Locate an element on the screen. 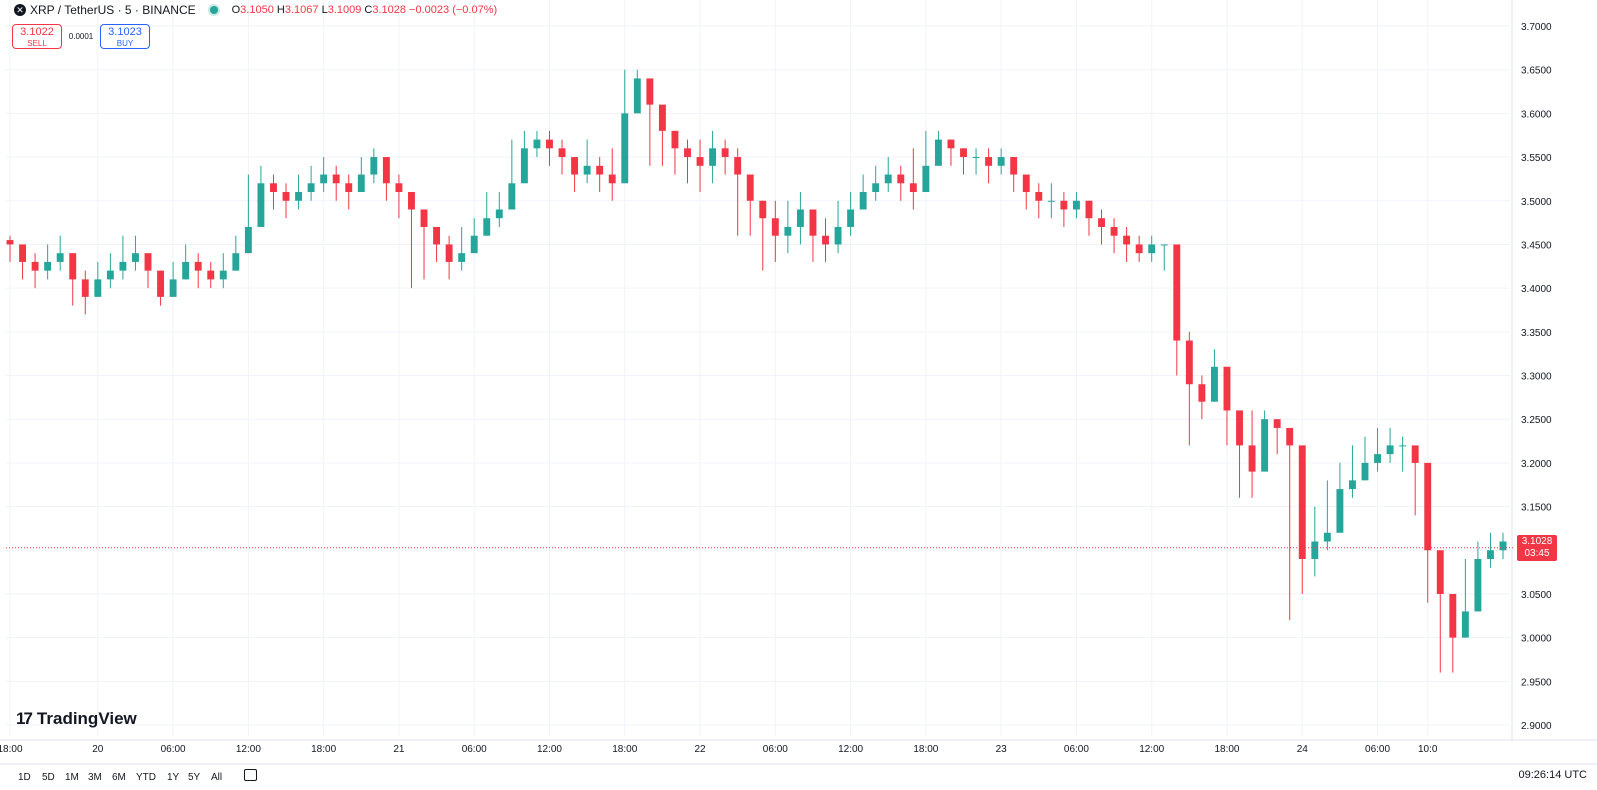  calendar-icon is located at coordinates (250, 775).